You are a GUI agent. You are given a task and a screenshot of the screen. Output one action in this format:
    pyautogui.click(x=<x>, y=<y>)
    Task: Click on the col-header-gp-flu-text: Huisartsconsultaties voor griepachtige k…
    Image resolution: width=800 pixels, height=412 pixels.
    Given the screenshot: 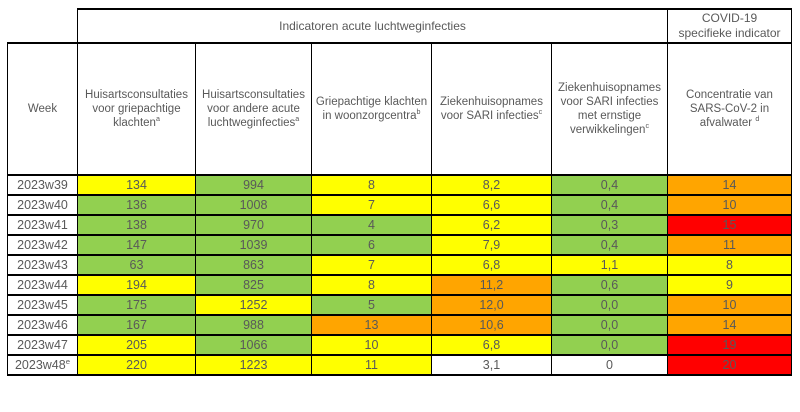 What is the action you would take?
    pyautogui.click(x=136, y=108)
    